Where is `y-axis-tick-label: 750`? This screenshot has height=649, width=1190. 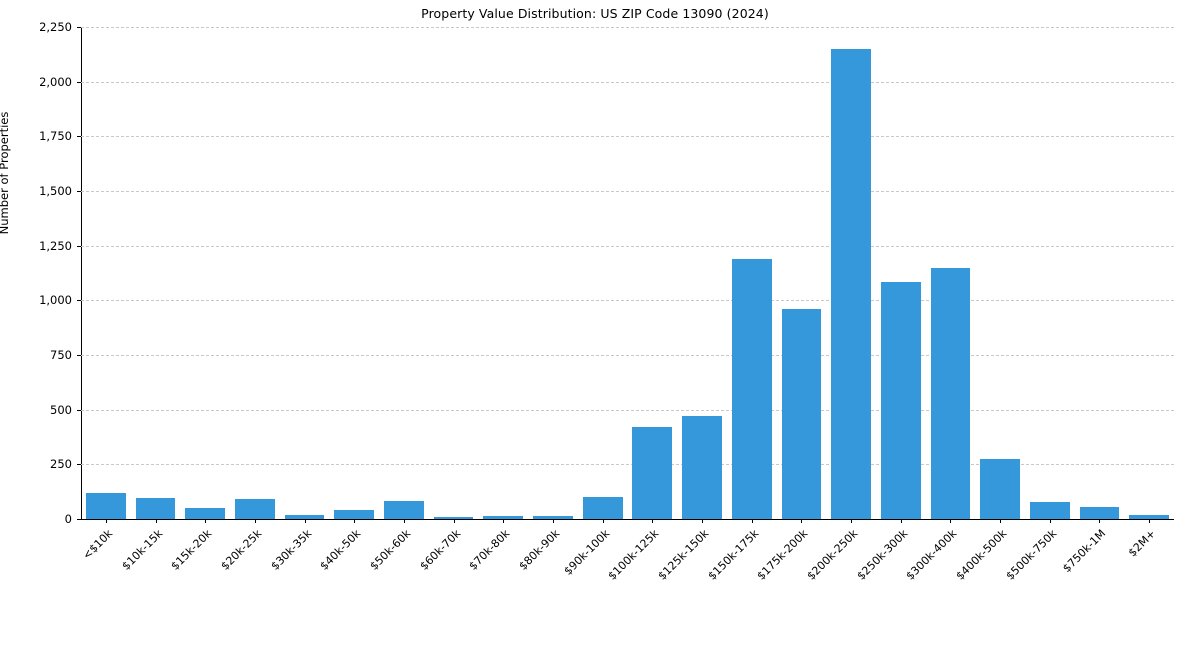
y-axis-tick-label: 750 is located at coordinates (61, 355).